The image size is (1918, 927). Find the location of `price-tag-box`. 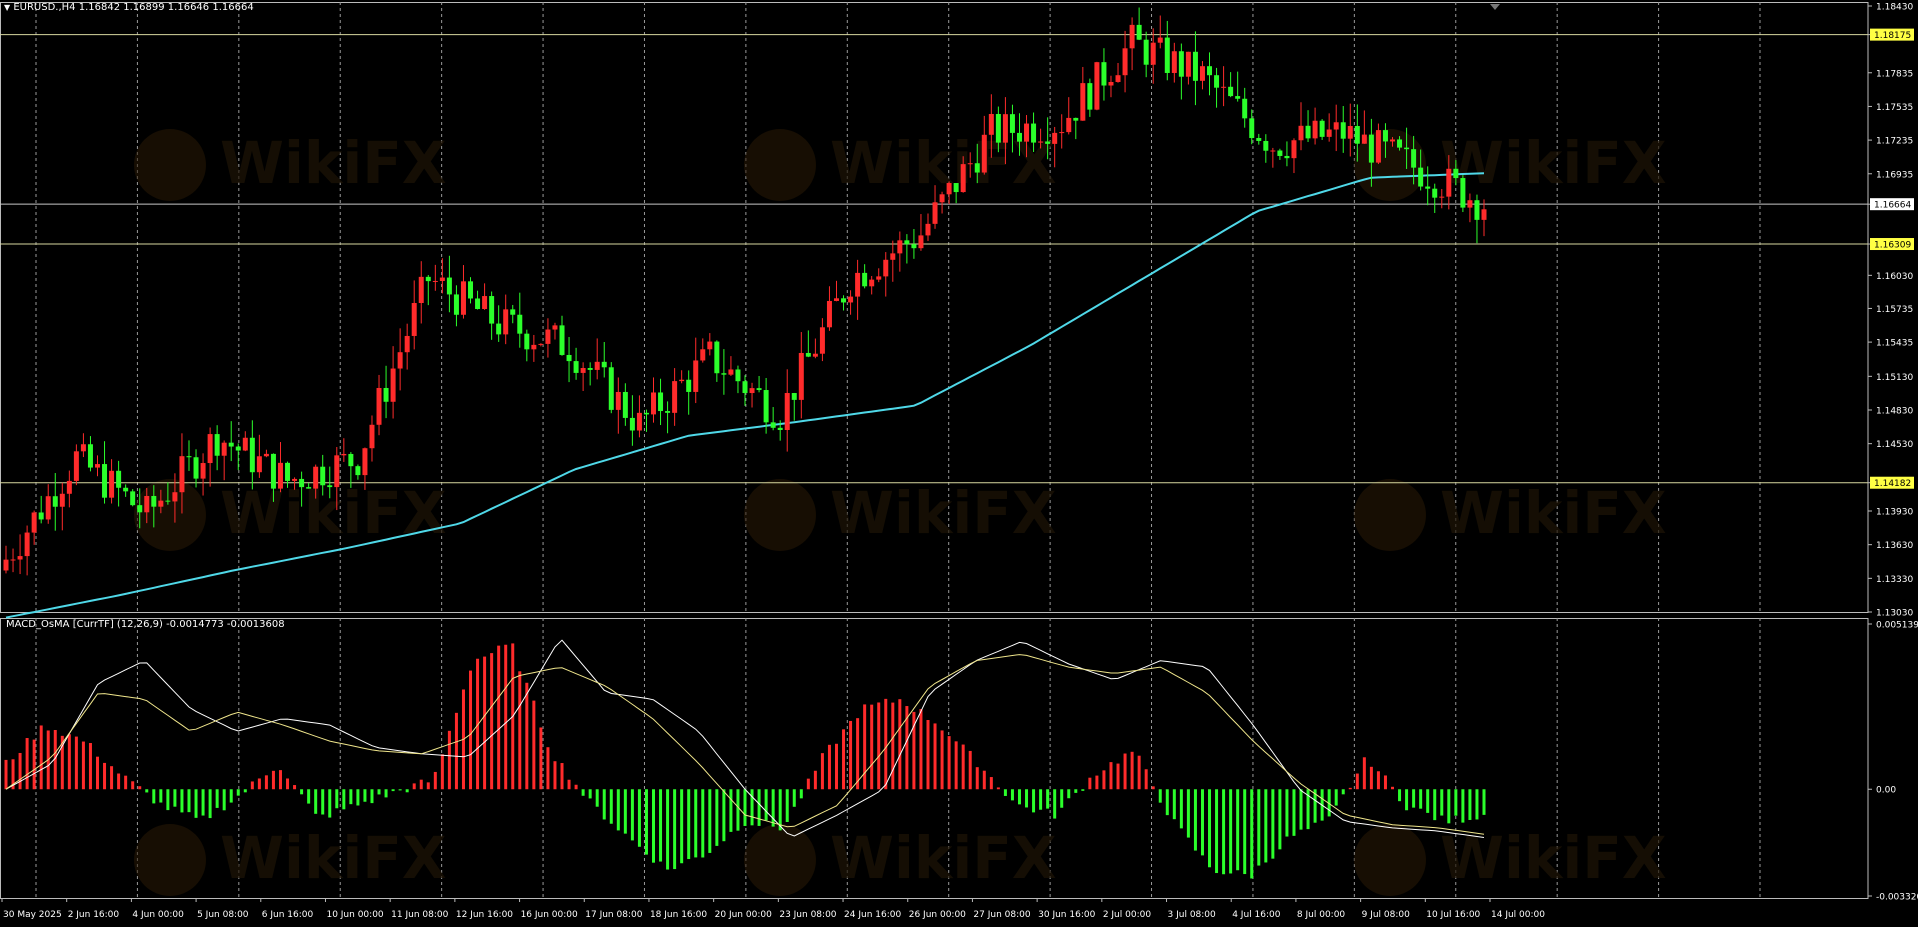

price-tag-box is located at coordinates (1892, 244).